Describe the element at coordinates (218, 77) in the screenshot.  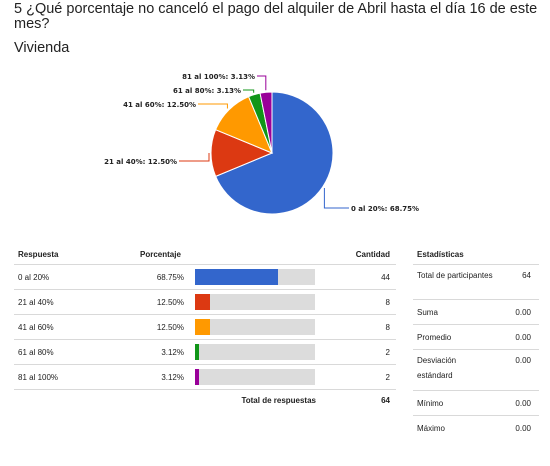
I see `slice-label: 81 al 100%: 3.13%` at that location.